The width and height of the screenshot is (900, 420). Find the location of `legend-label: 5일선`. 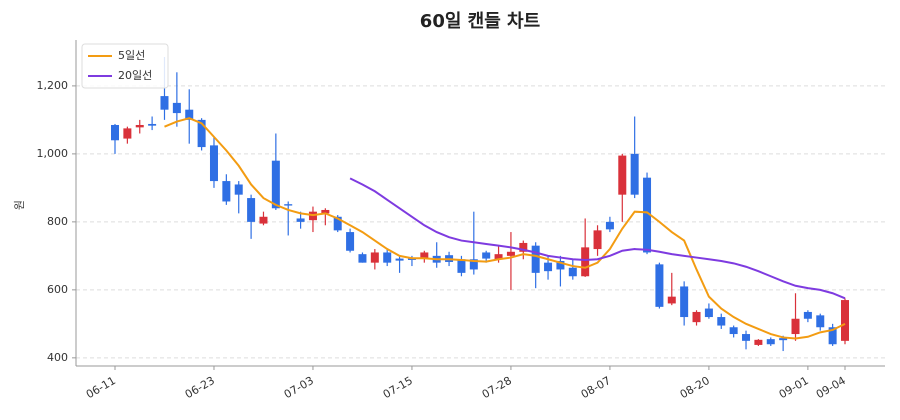

legend-label: 5일선 is located at coordinates (131, 55).